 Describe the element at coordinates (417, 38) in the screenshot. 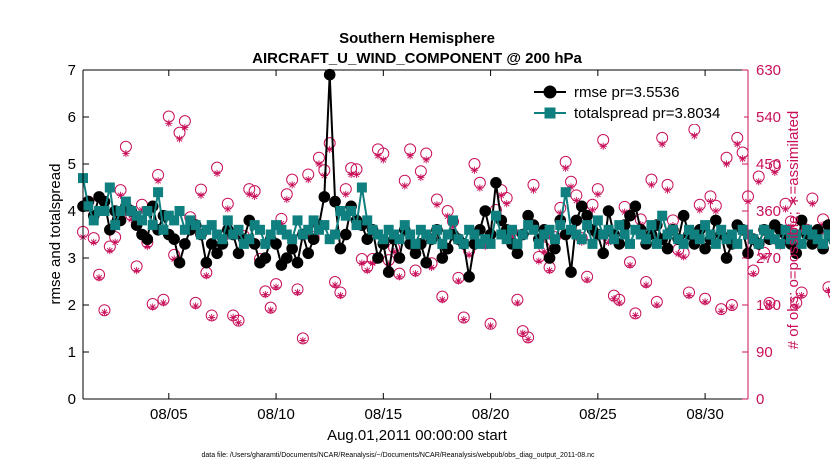

I see `chart-title: Southern Hemisphere` at that location.